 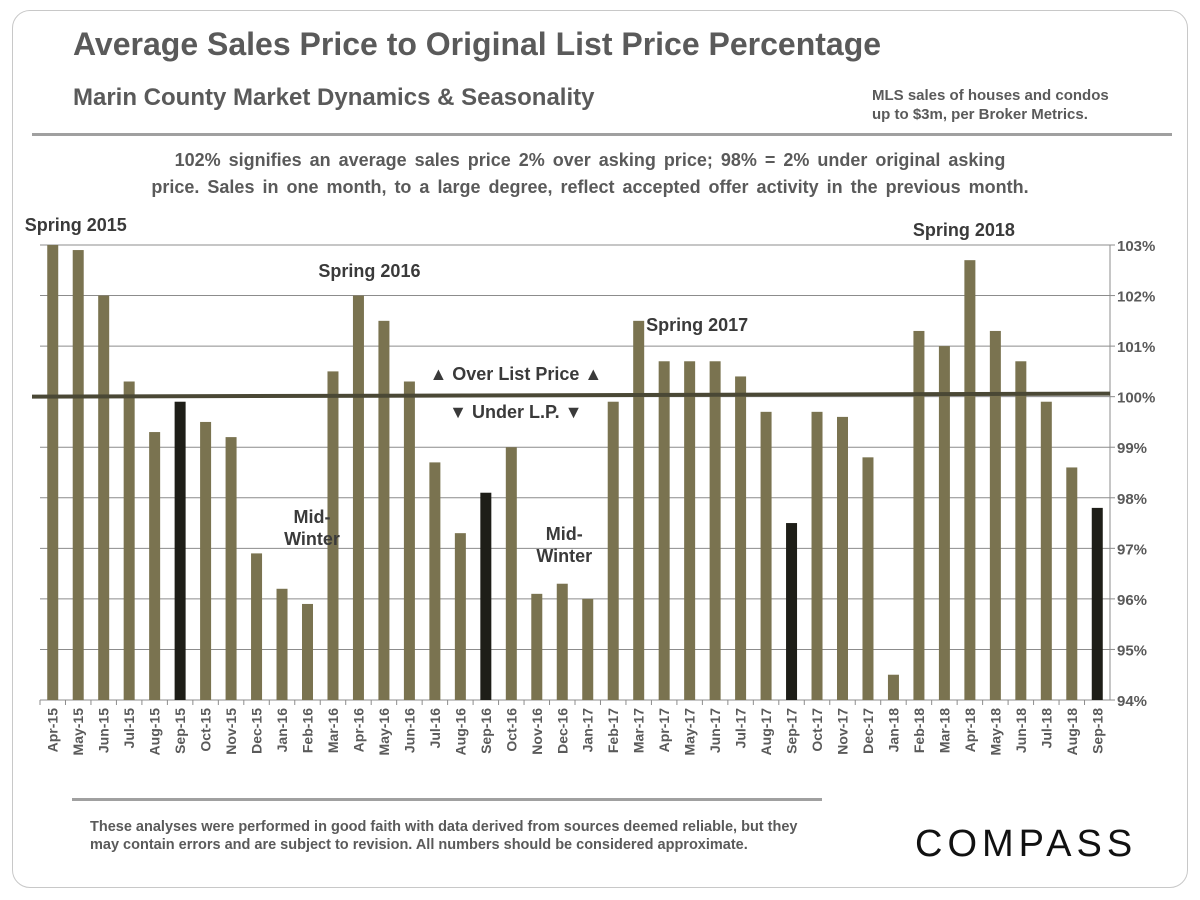 I want to click on x-tick-label: Apr-16, so click(x=358, y=730).